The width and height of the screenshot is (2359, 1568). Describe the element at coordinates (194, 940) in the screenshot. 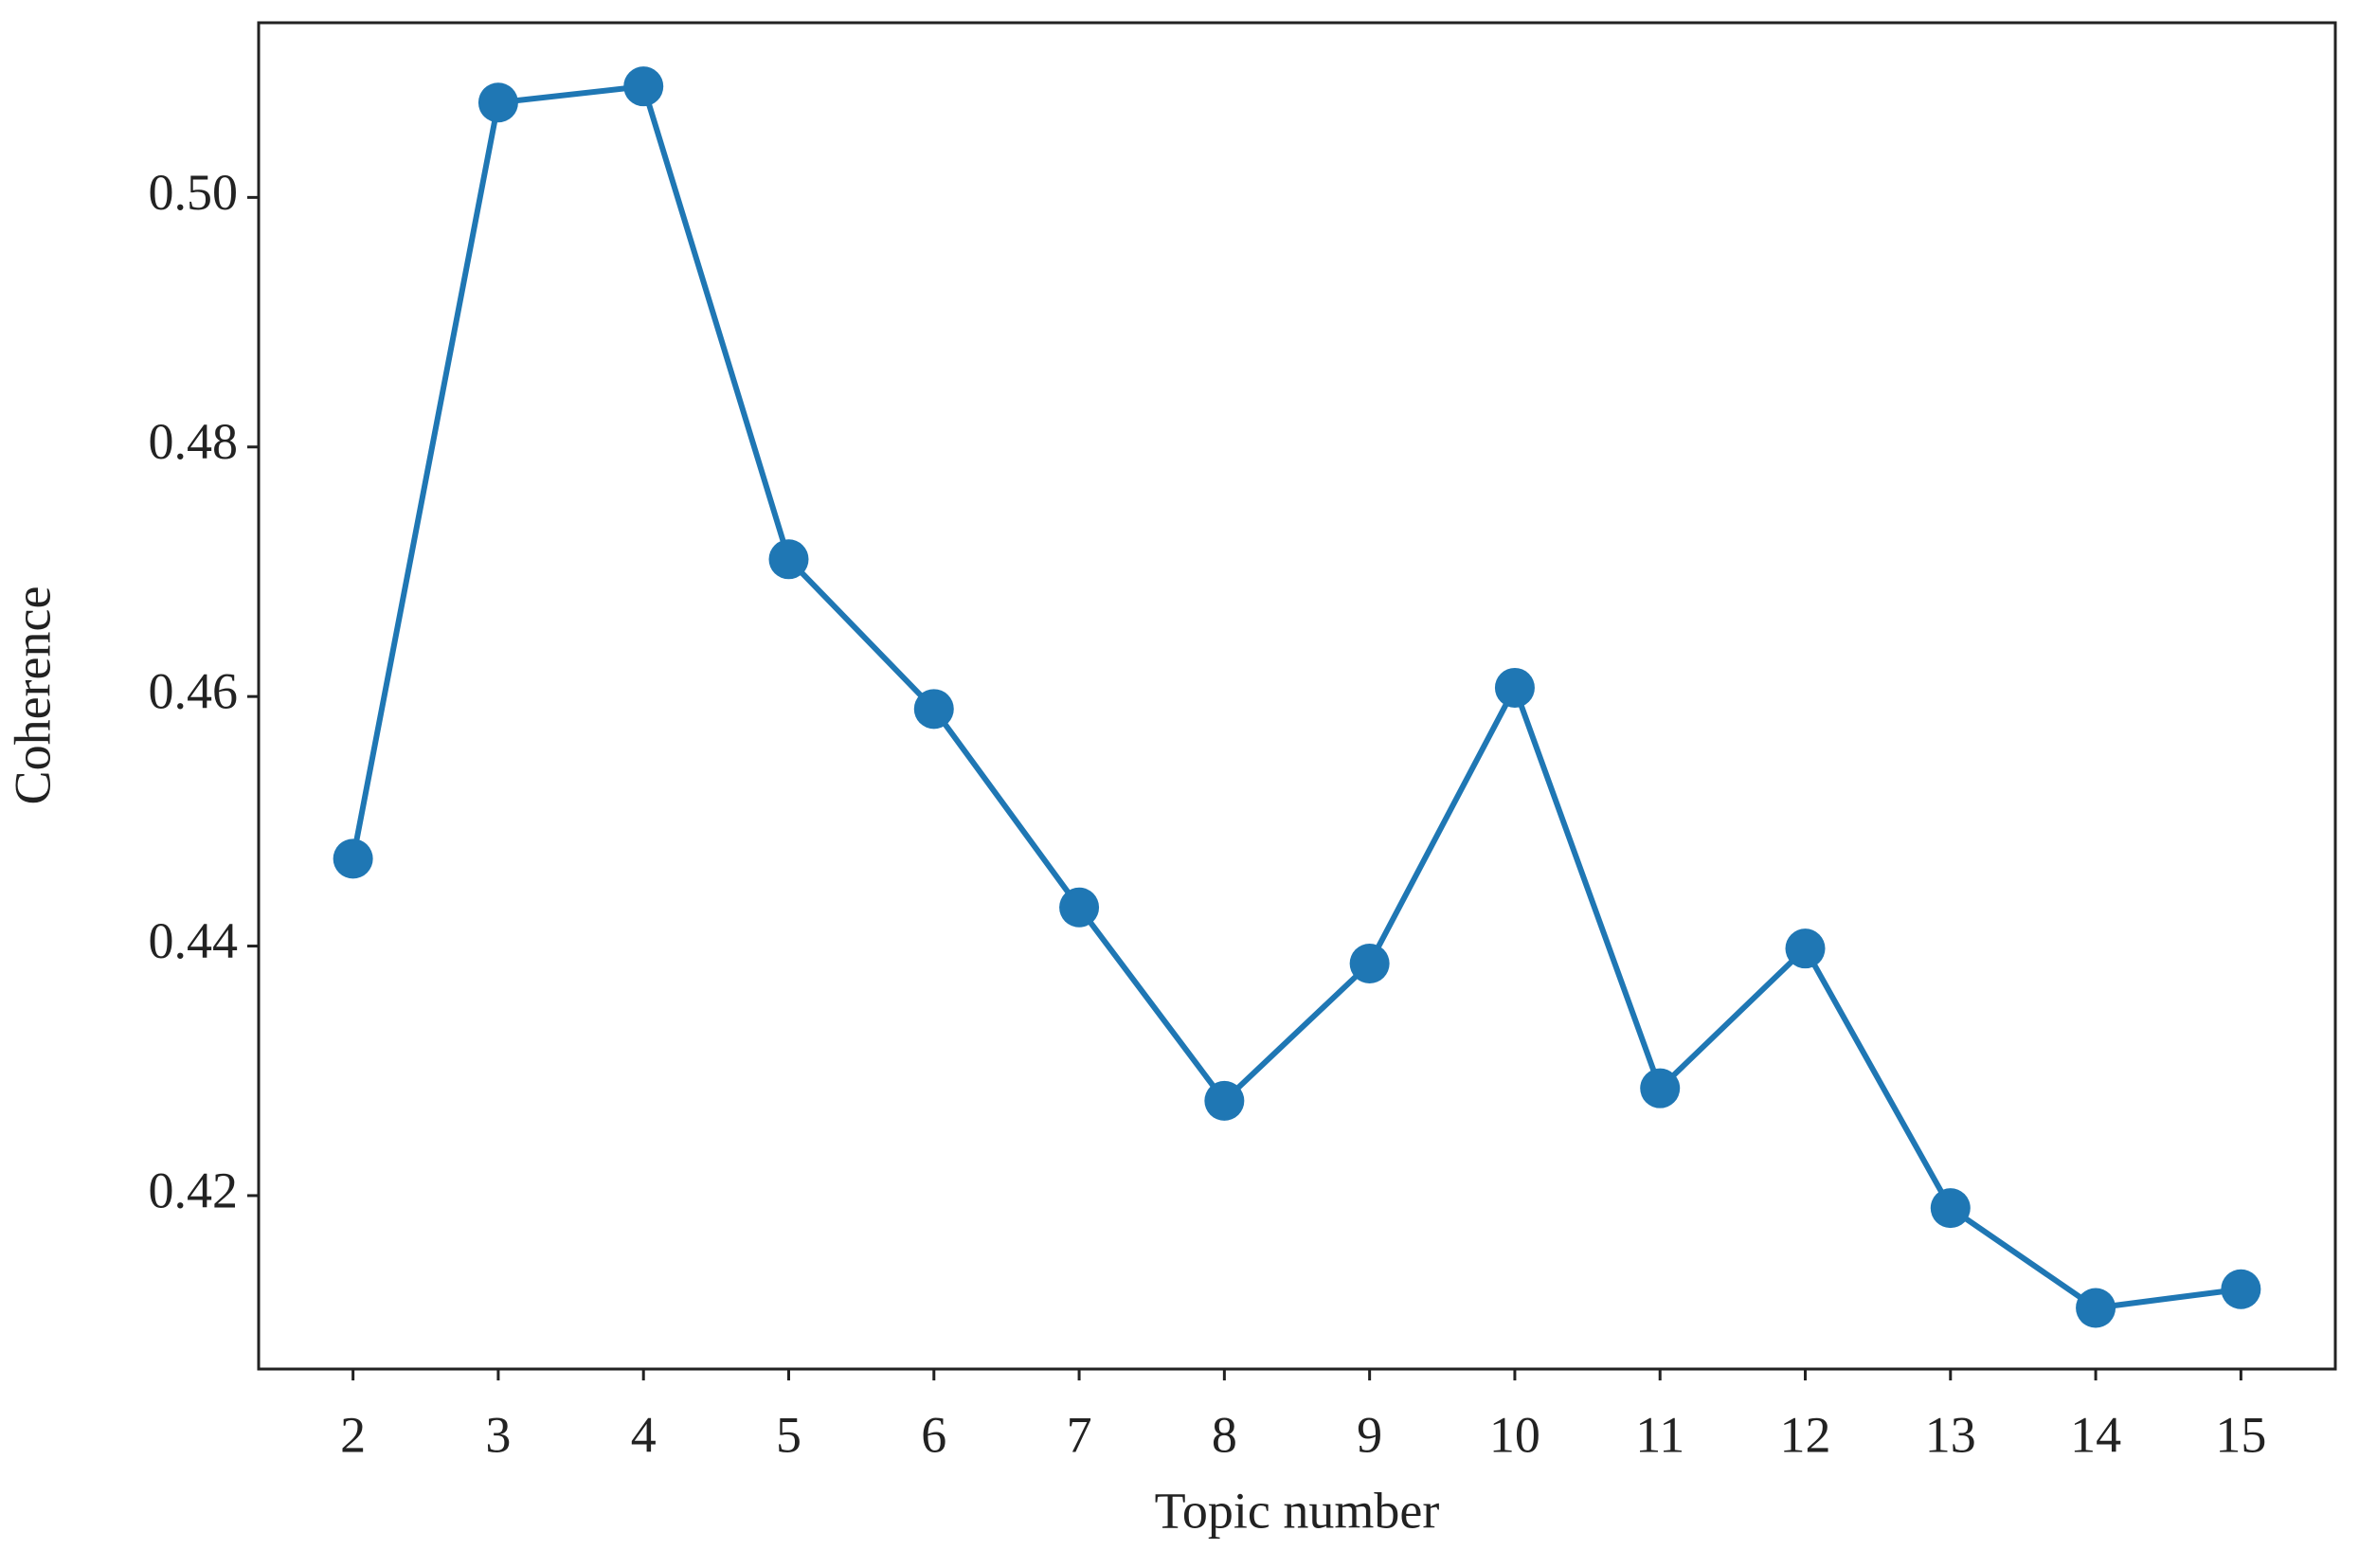

I see `y-tick-label: 0.44` at that location.